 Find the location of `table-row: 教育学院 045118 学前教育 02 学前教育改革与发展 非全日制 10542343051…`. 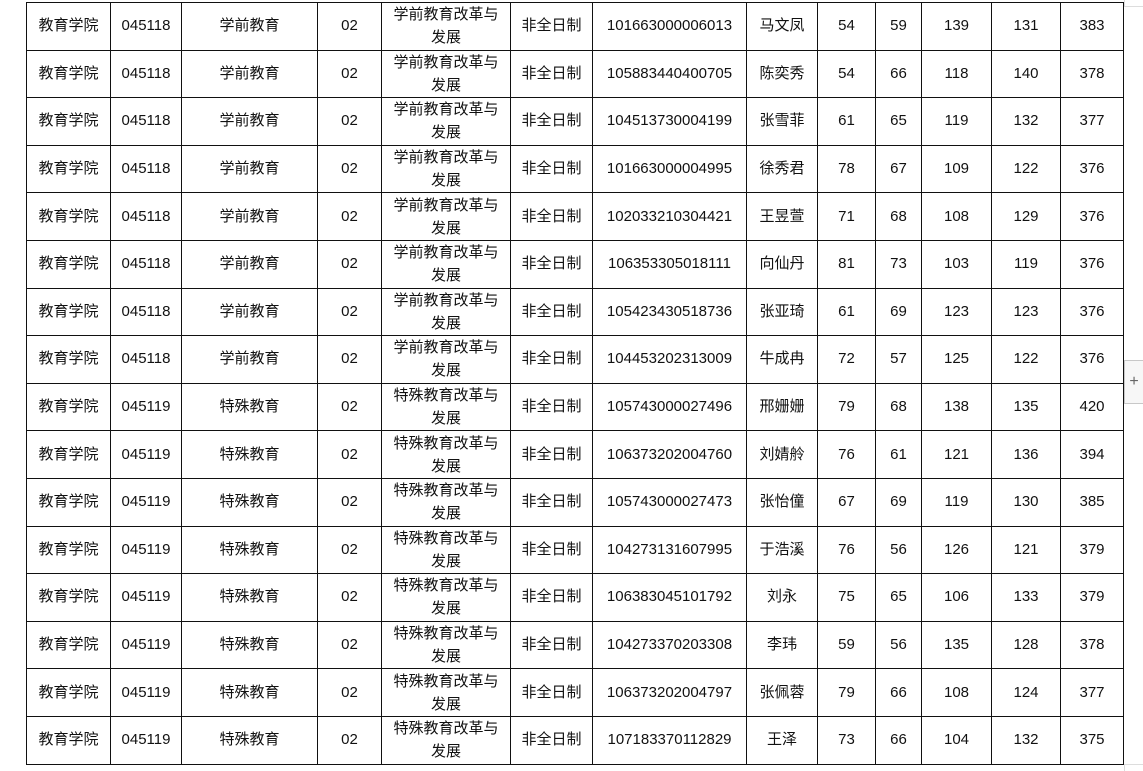

table-row: 教育学院 045118 学前教育 02 学前教育改革与发展 非全日制 10542343051… is located at coordinates (575, 312).